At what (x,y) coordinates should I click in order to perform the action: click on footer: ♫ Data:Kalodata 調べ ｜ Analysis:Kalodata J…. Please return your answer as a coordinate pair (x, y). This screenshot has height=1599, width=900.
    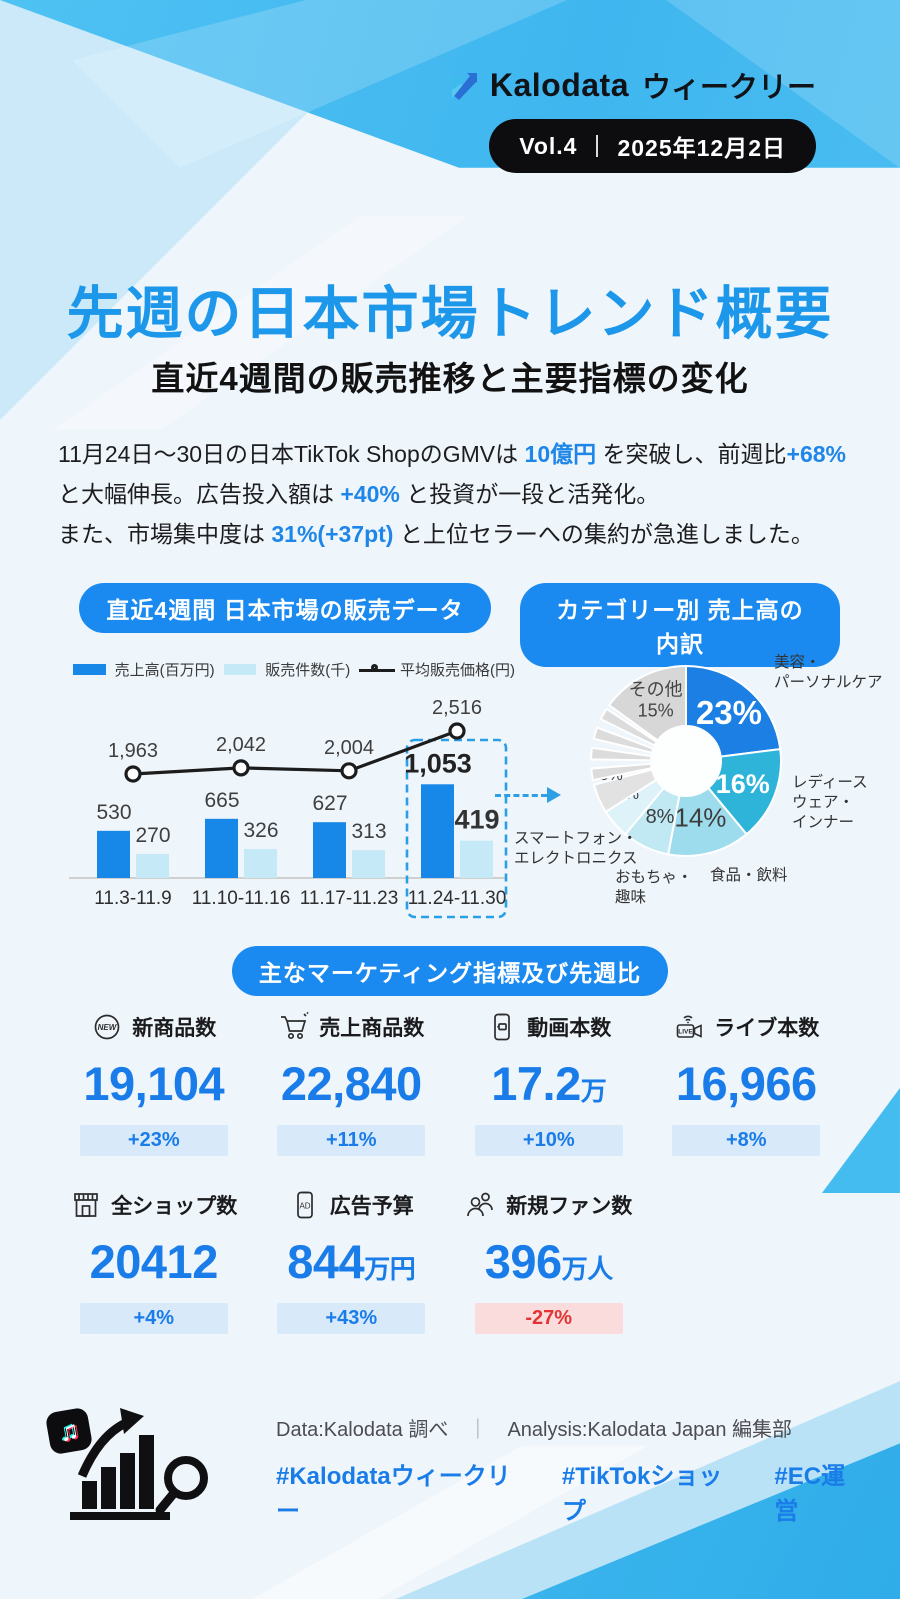
    Looking at the image, I should click on (456, 1469).